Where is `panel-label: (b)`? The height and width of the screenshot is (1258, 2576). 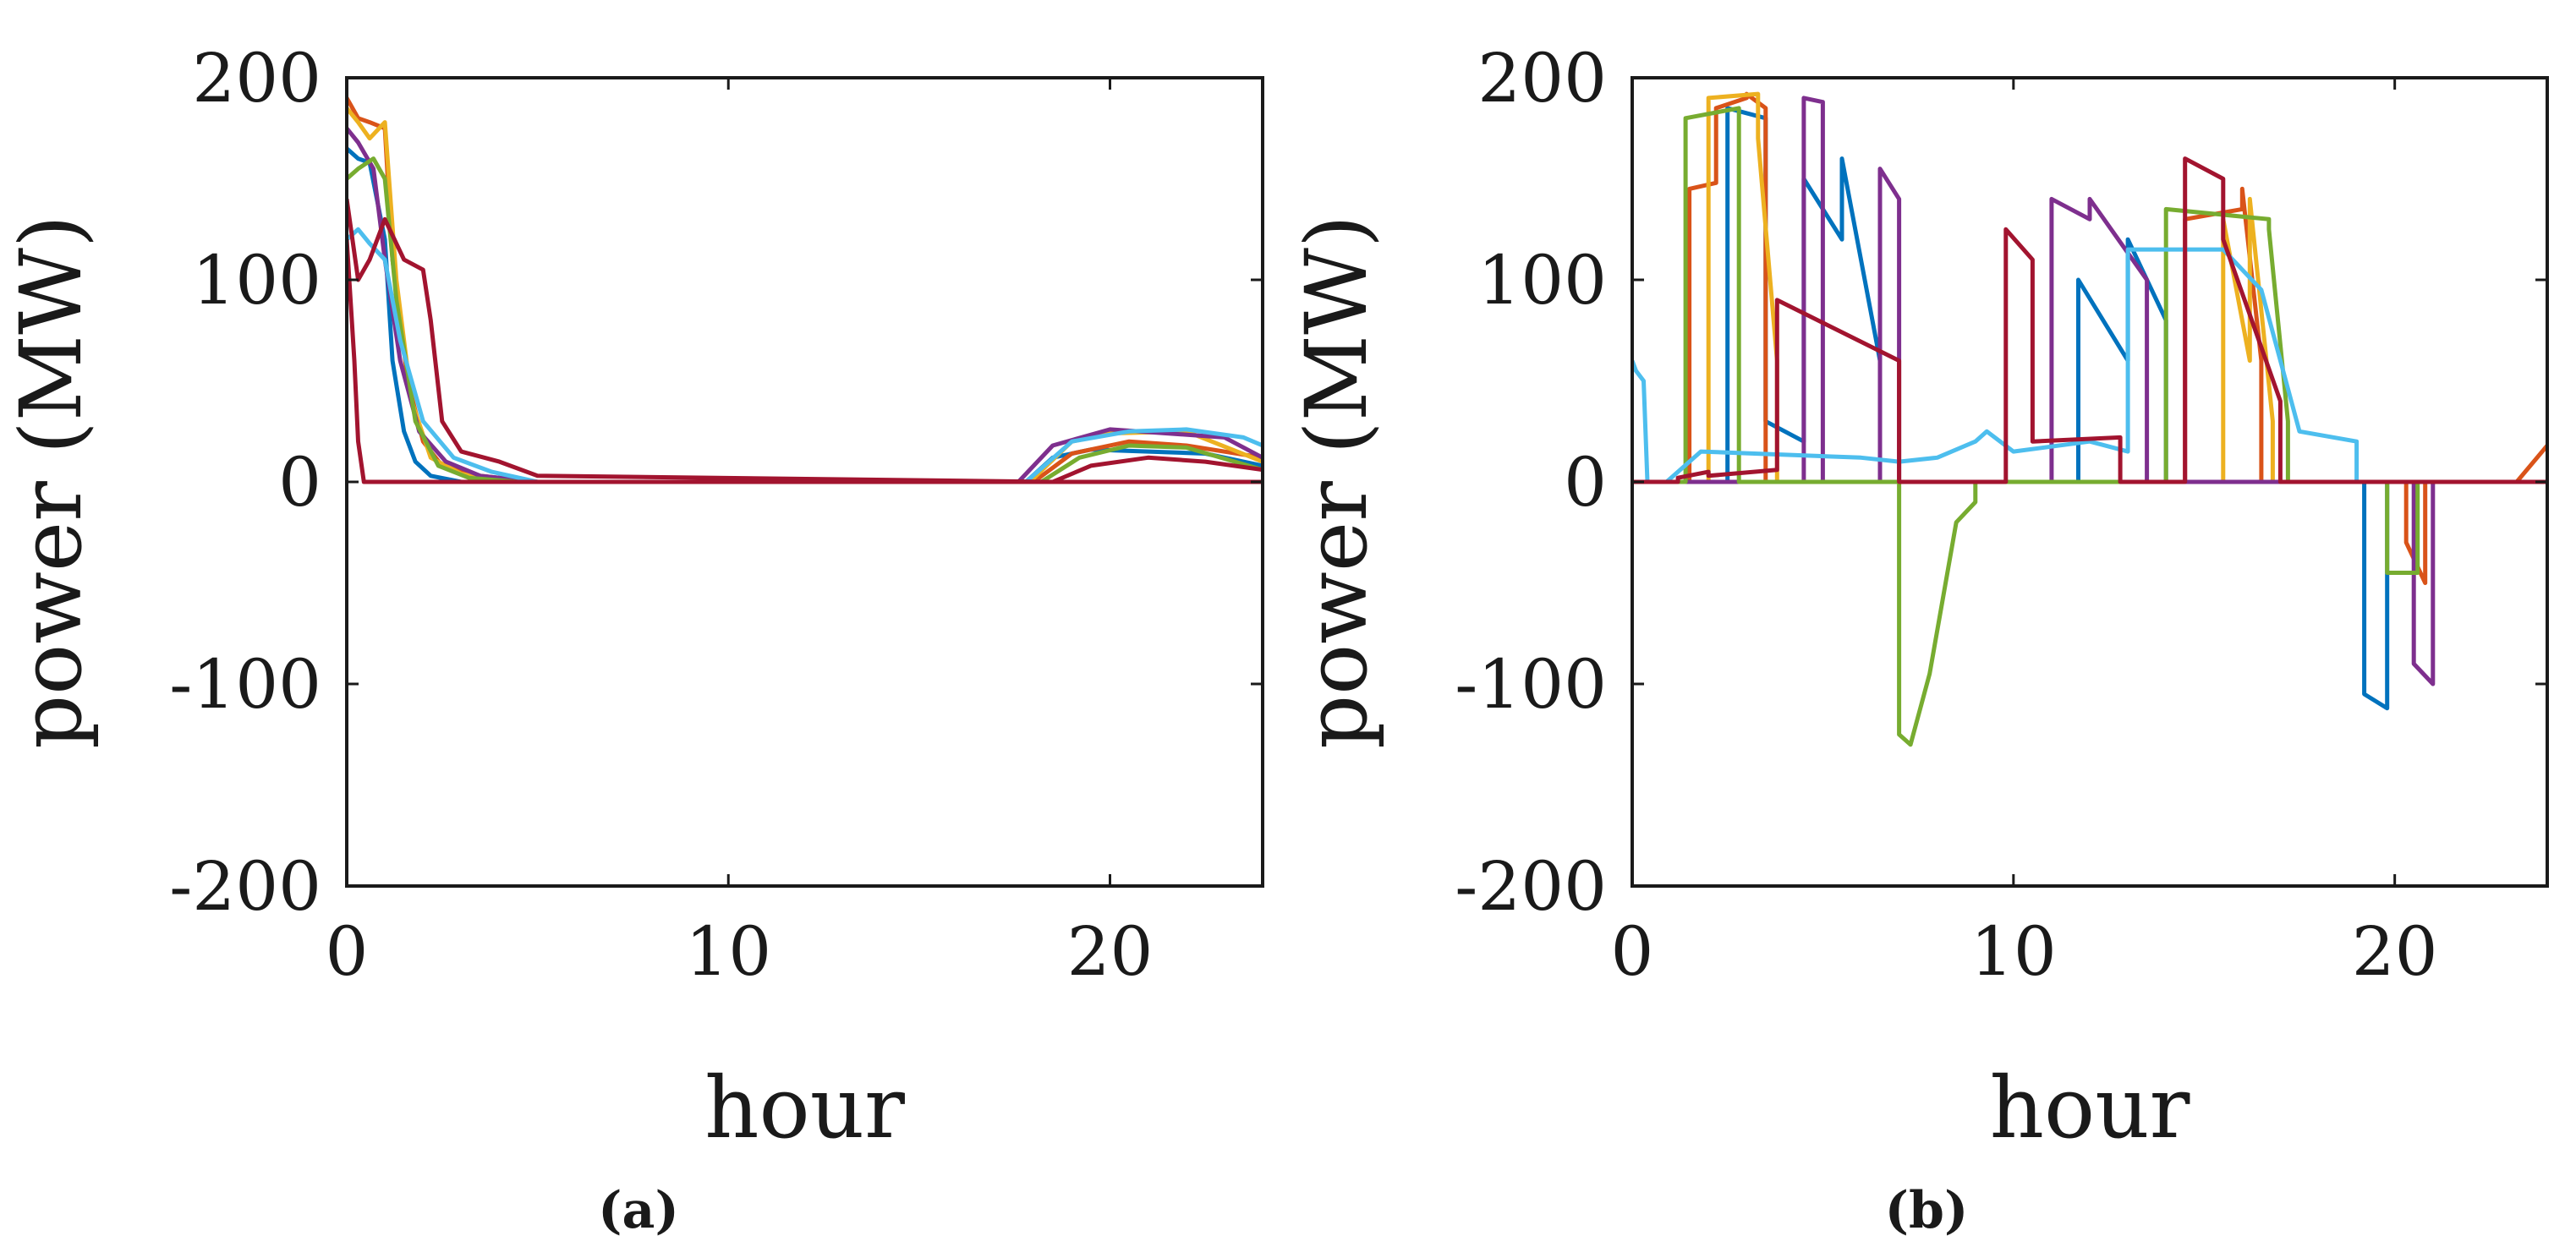
panel-label: (b) is located at coordinates (1927, 1210).